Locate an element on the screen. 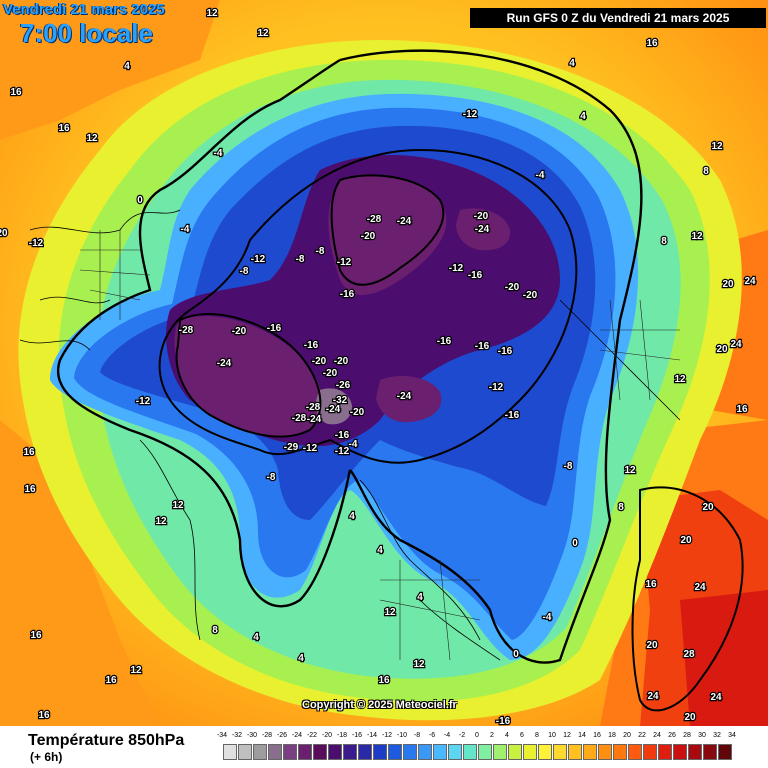 This screenshot has width=768, height=768. scale-tick-label: -30 is located at coordinates (252, 735).